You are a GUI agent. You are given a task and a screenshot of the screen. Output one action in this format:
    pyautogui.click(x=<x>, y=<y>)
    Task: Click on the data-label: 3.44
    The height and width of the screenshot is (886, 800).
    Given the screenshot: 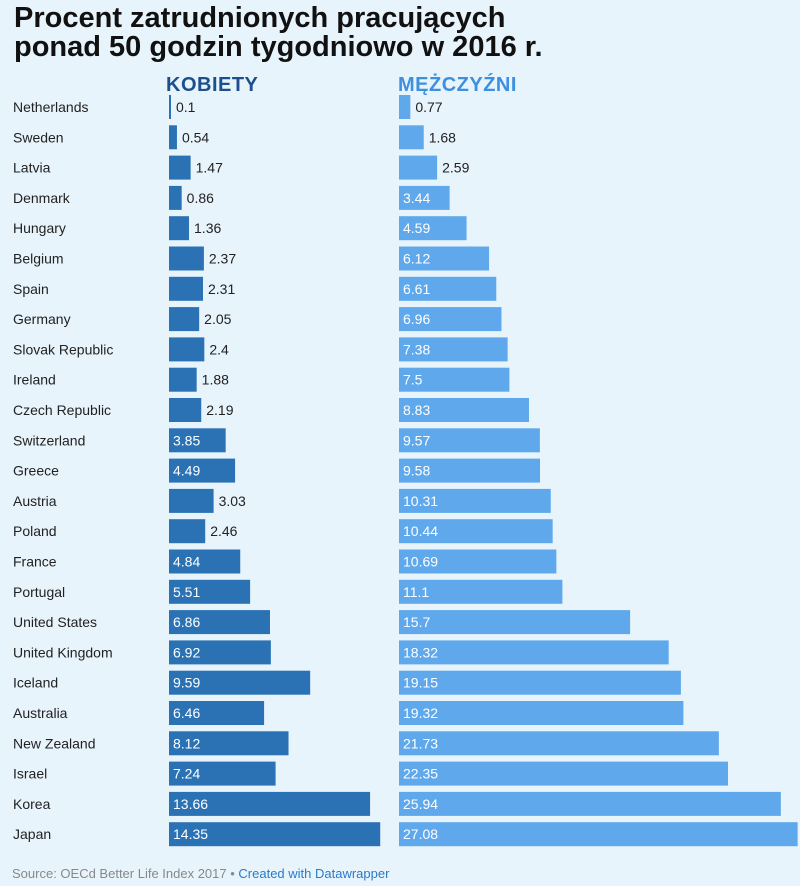 What is the action you would take?
    pyautogui.click(x=416, y=198)
    